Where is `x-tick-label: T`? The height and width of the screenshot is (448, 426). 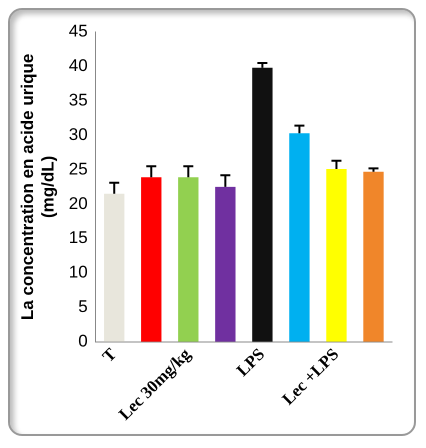 x-tick-label: T is located at coordinates (109, 355).